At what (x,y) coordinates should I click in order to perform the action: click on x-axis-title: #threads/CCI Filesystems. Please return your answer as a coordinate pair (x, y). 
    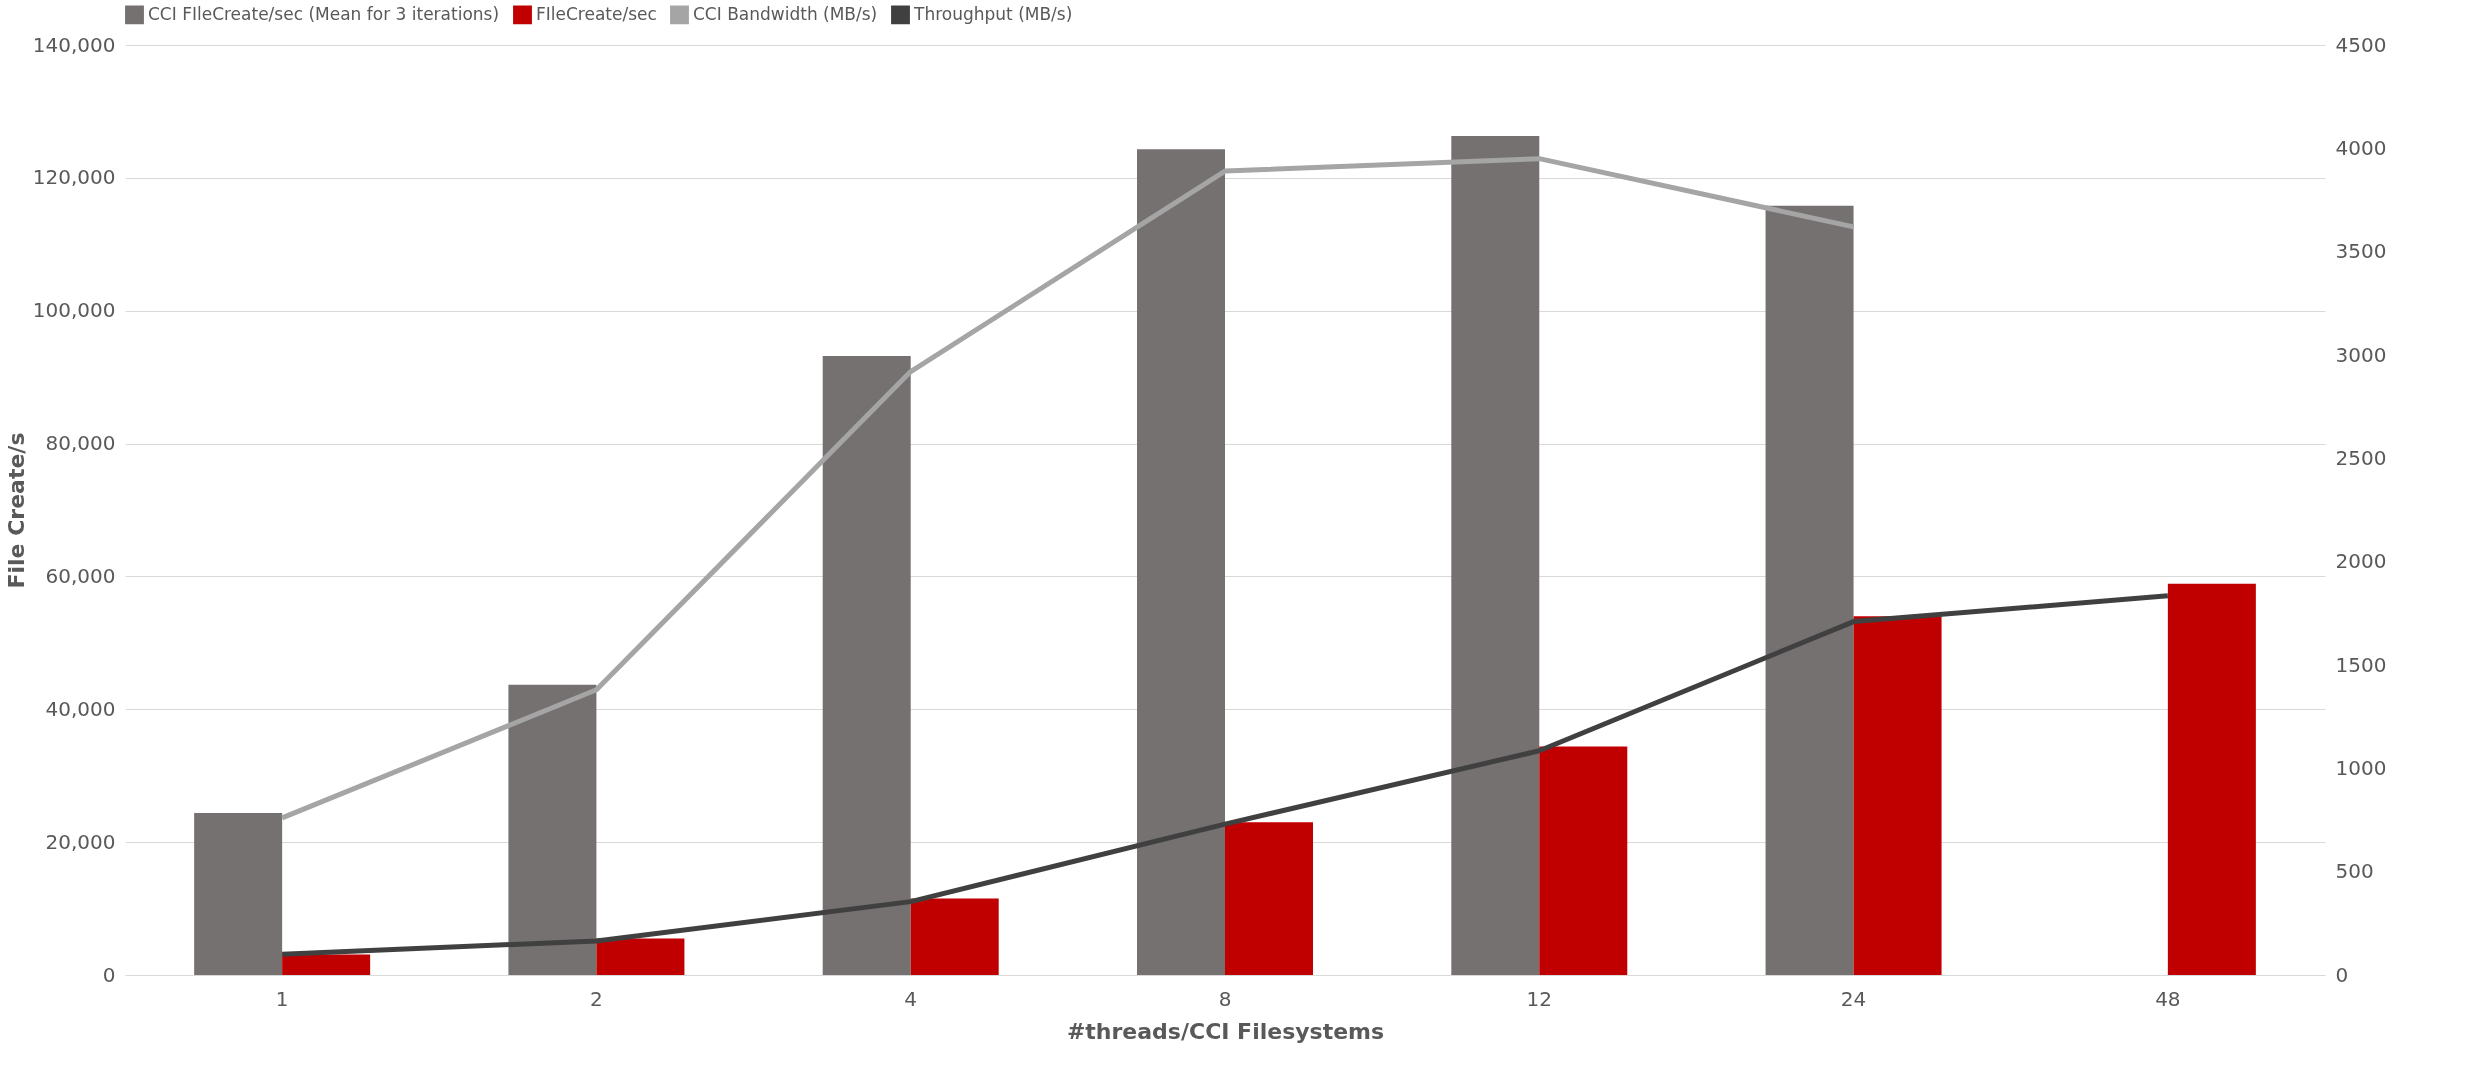
    Looking at the image, I should click on (1225, 1031).